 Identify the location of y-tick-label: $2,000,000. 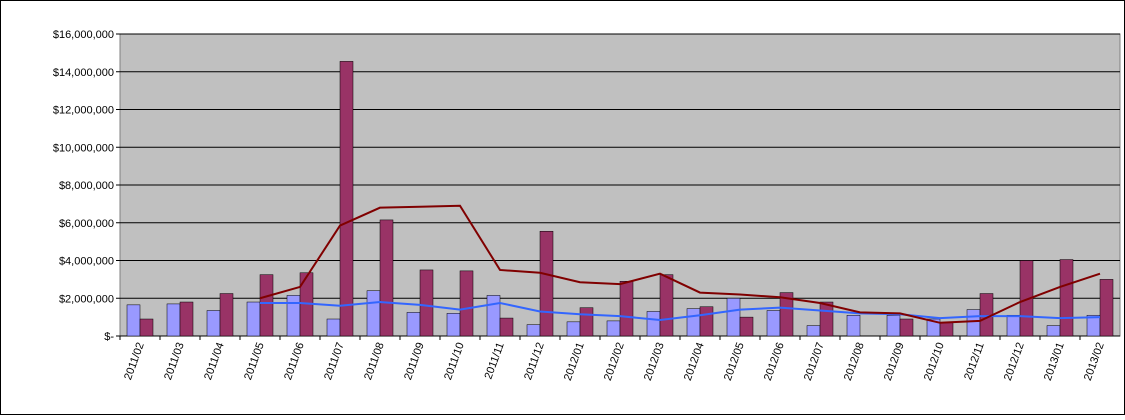
(86, 299).